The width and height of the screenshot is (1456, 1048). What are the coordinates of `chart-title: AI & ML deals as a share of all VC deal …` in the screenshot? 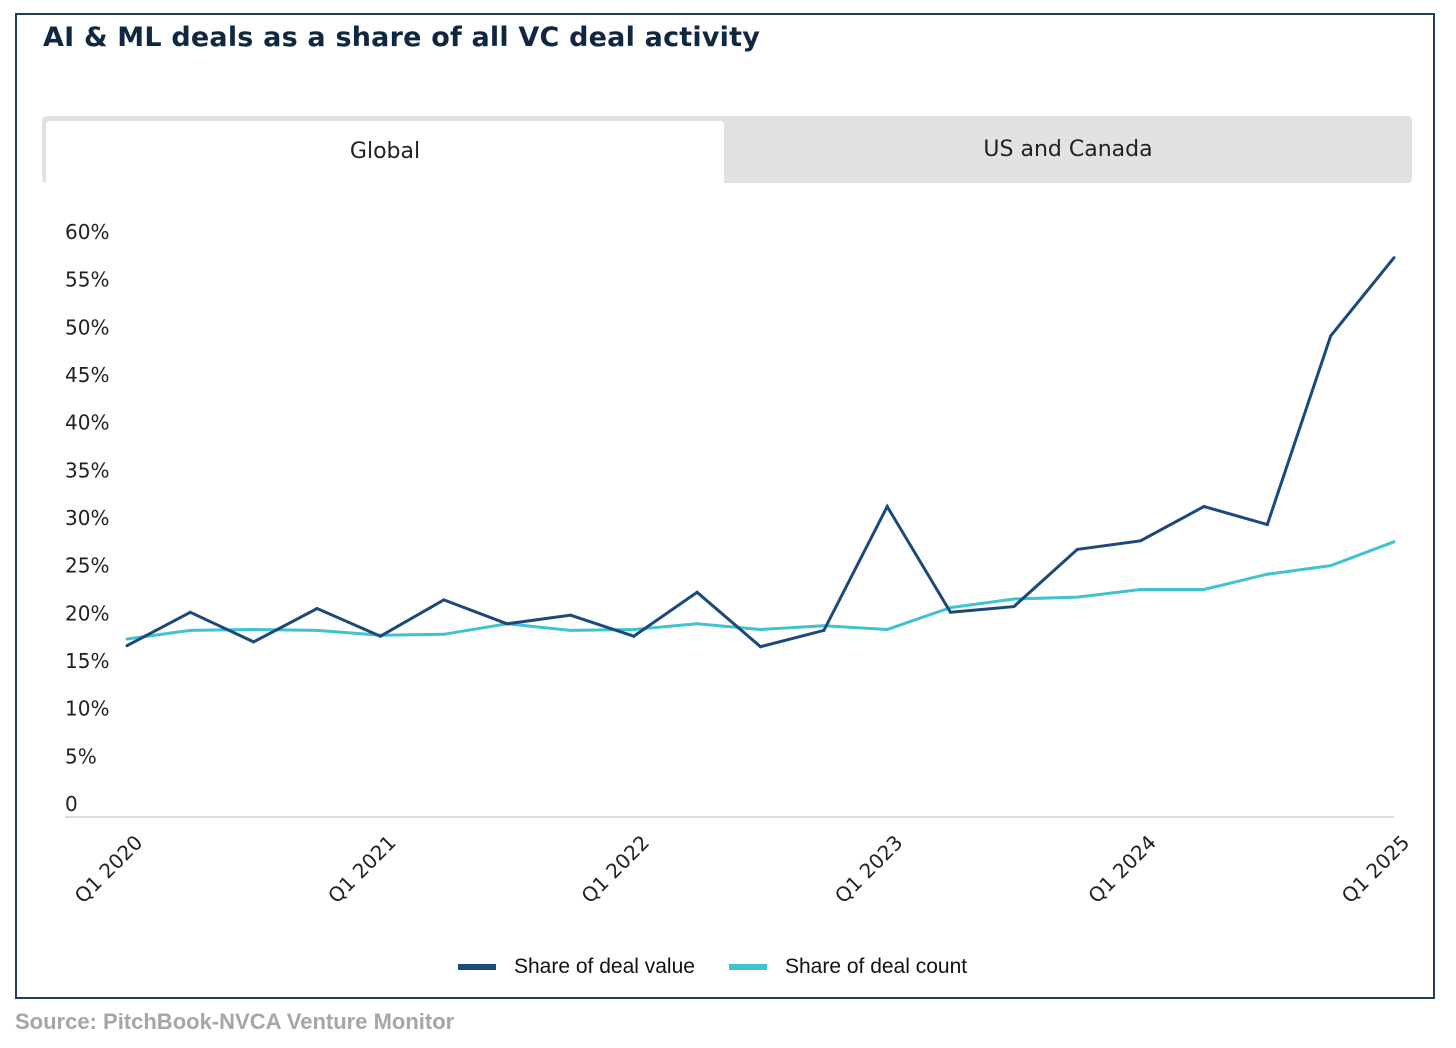 It's located at (401, 37).